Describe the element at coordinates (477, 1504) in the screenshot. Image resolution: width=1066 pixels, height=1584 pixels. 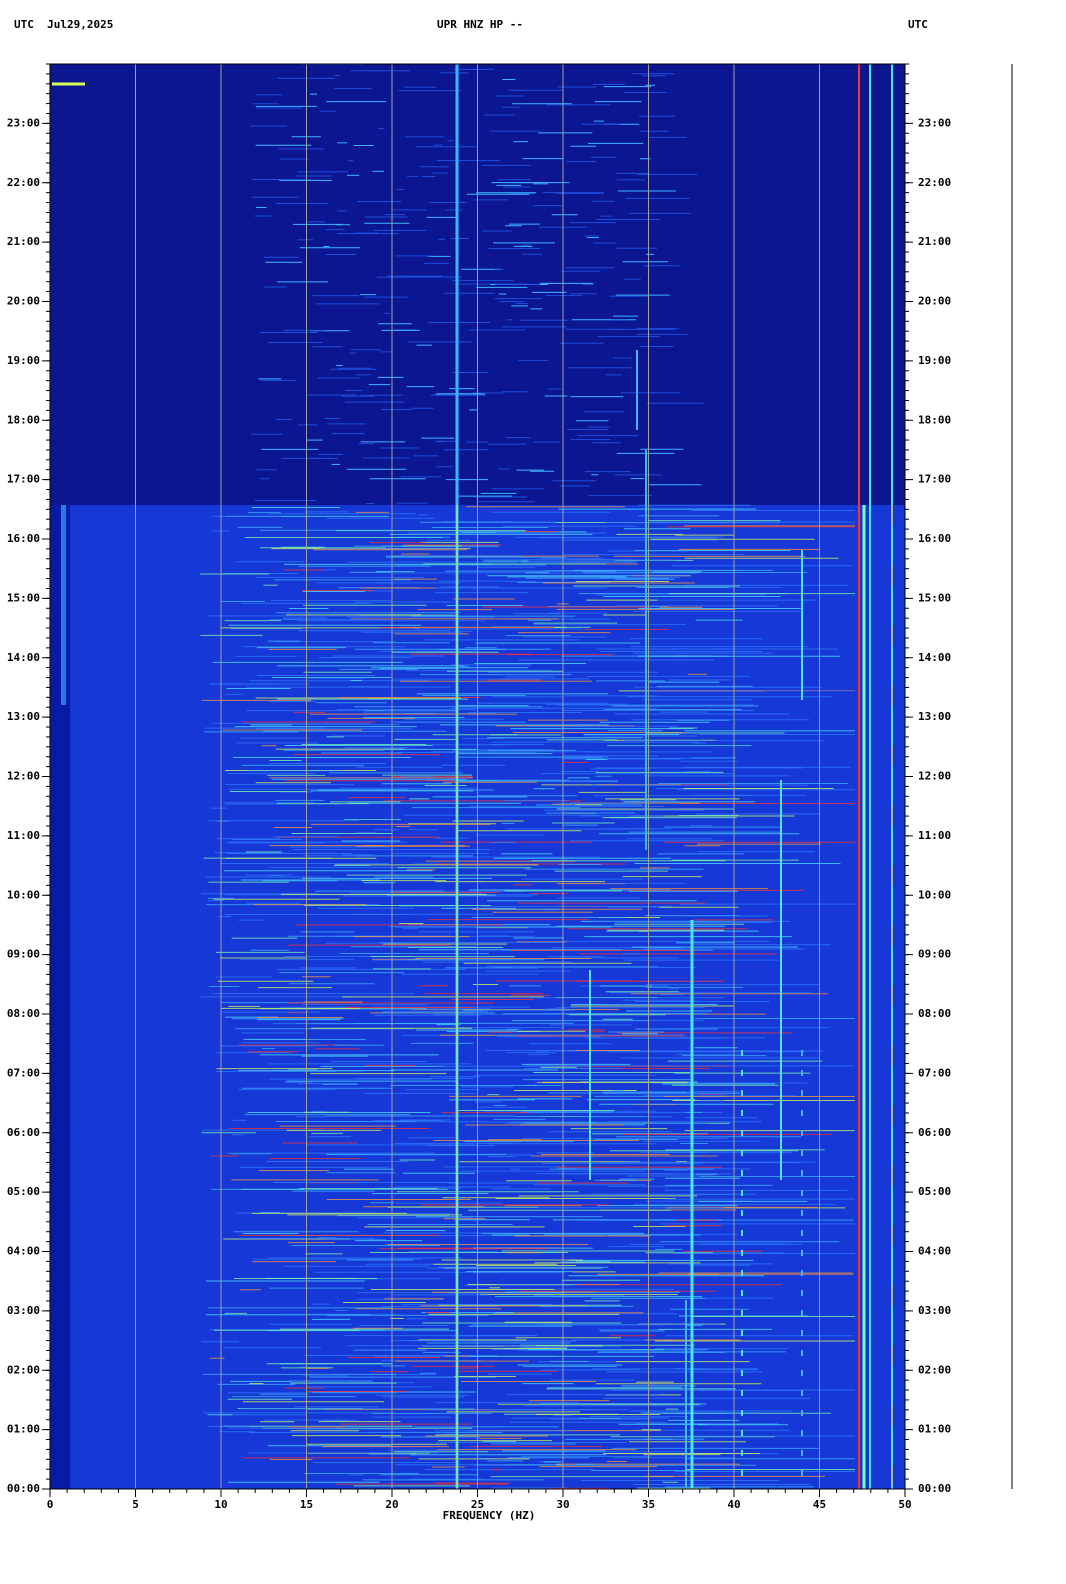
I see `x-tick-label: 25` at that location.